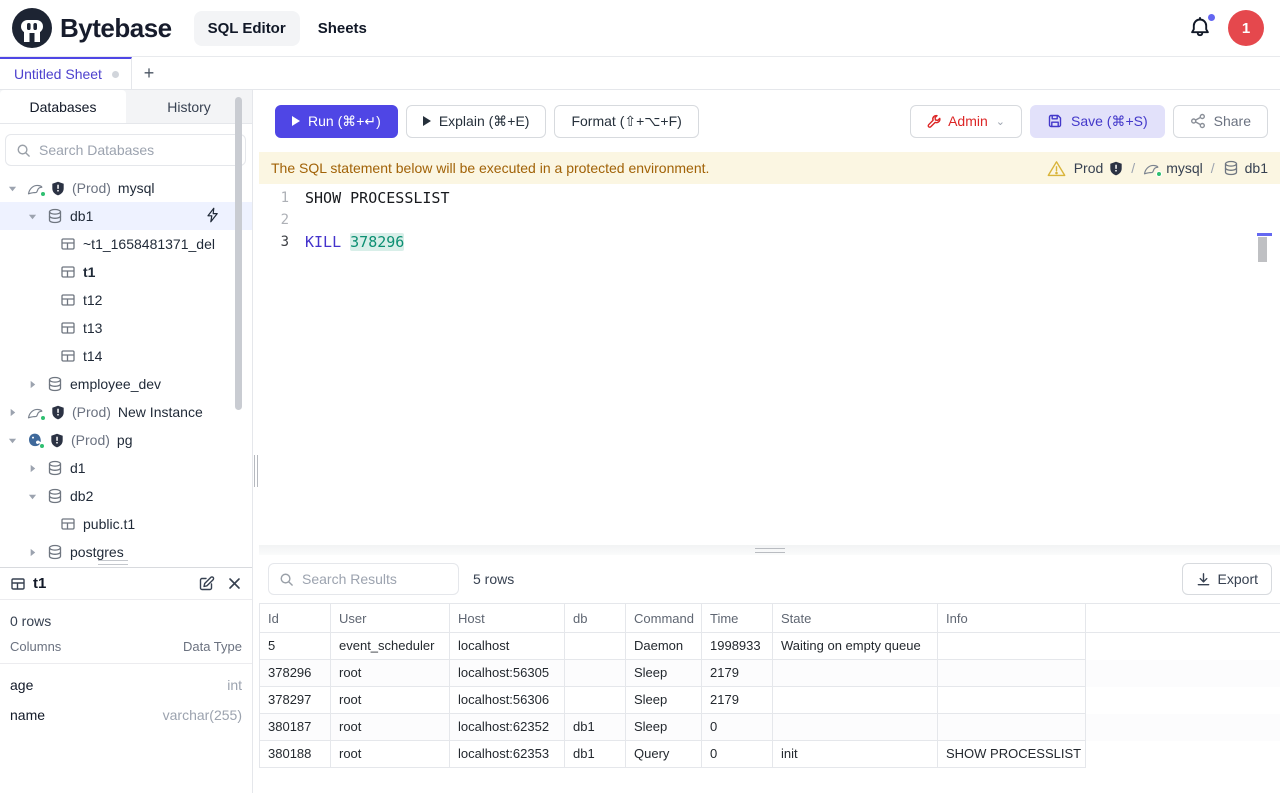 This screenshot has height=793, width=1280. What do you see at coordinates (737, 700) in the screenshot?
I see `results-cell: 2179` at bounding box center [737, 700].